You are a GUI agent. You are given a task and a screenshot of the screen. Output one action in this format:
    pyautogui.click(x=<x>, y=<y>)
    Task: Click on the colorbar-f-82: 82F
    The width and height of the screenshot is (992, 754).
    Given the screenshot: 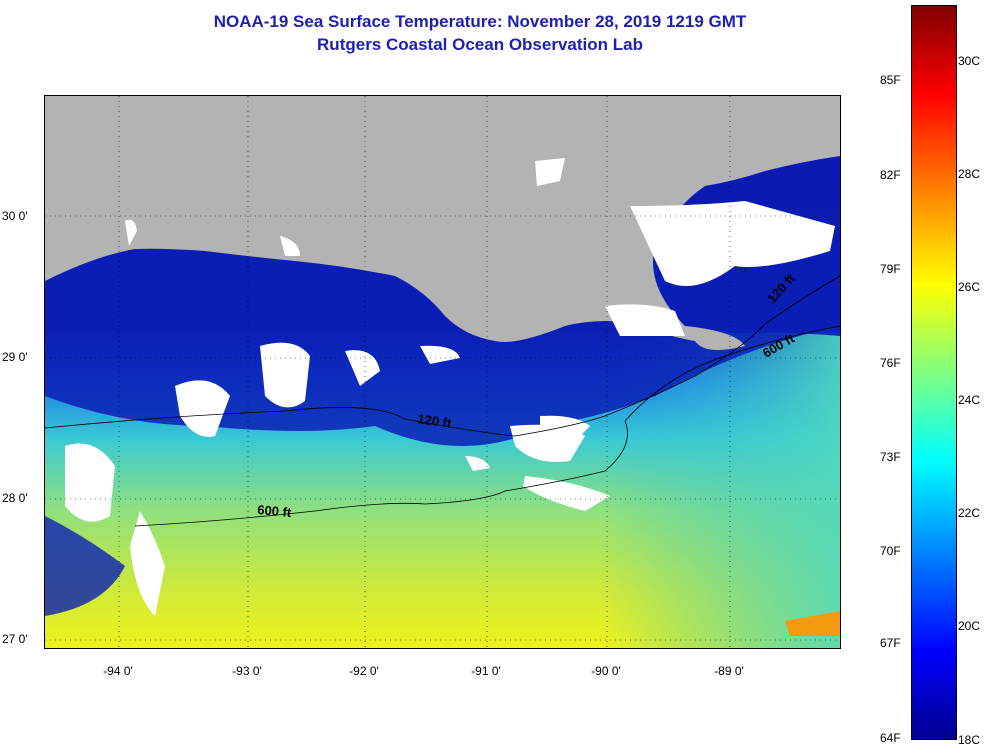 What is the action you would take?
    pyautogui.click(x=890, y=175)
    